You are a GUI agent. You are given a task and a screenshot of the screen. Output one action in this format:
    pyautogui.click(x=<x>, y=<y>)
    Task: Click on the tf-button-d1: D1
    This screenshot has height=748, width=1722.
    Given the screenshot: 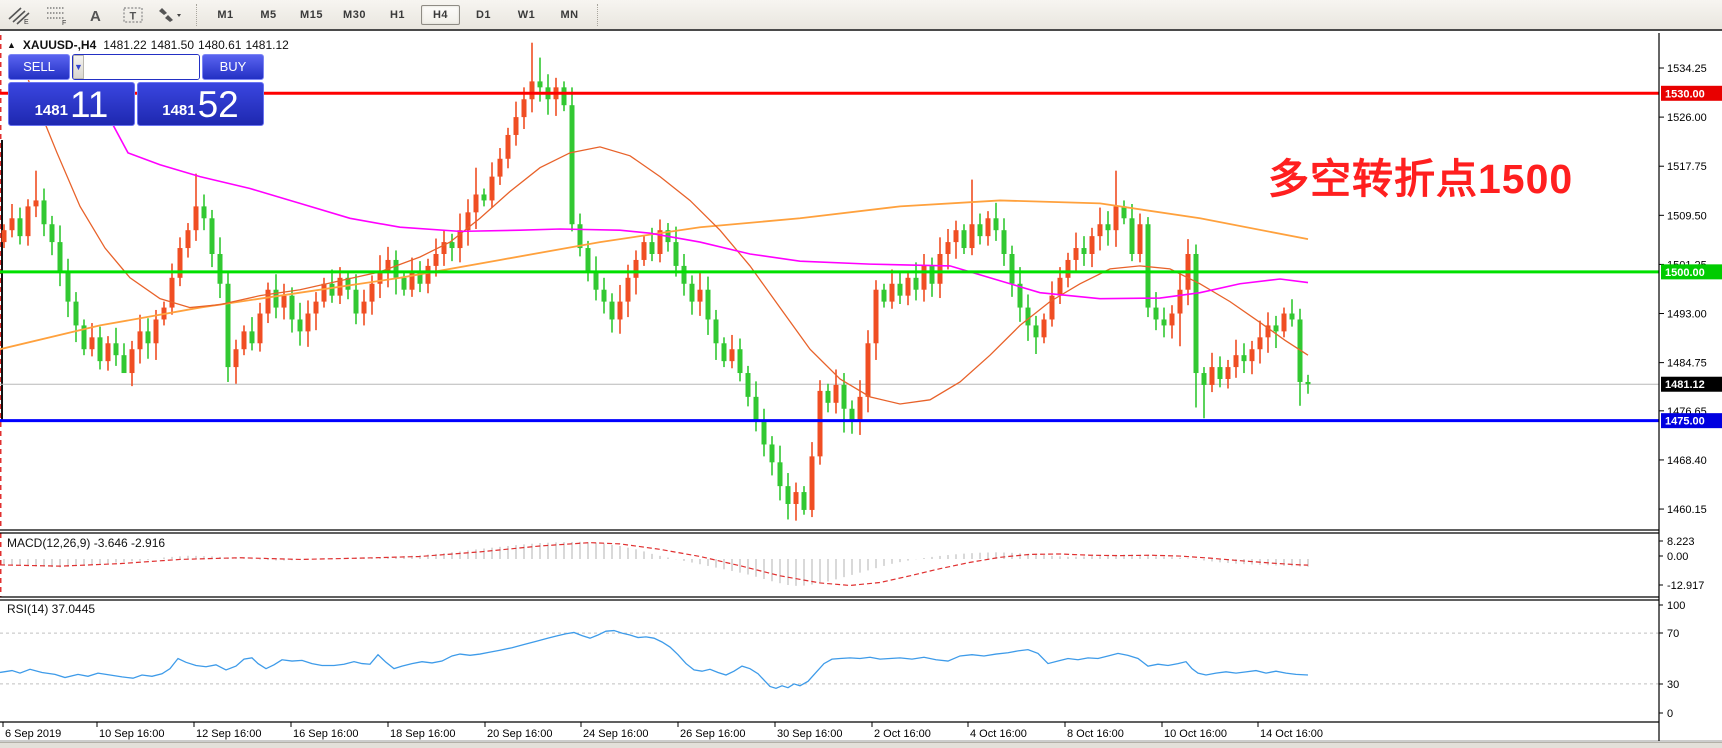 What is the action you would take?
    pyautogui.click(x=483, y=14)
    